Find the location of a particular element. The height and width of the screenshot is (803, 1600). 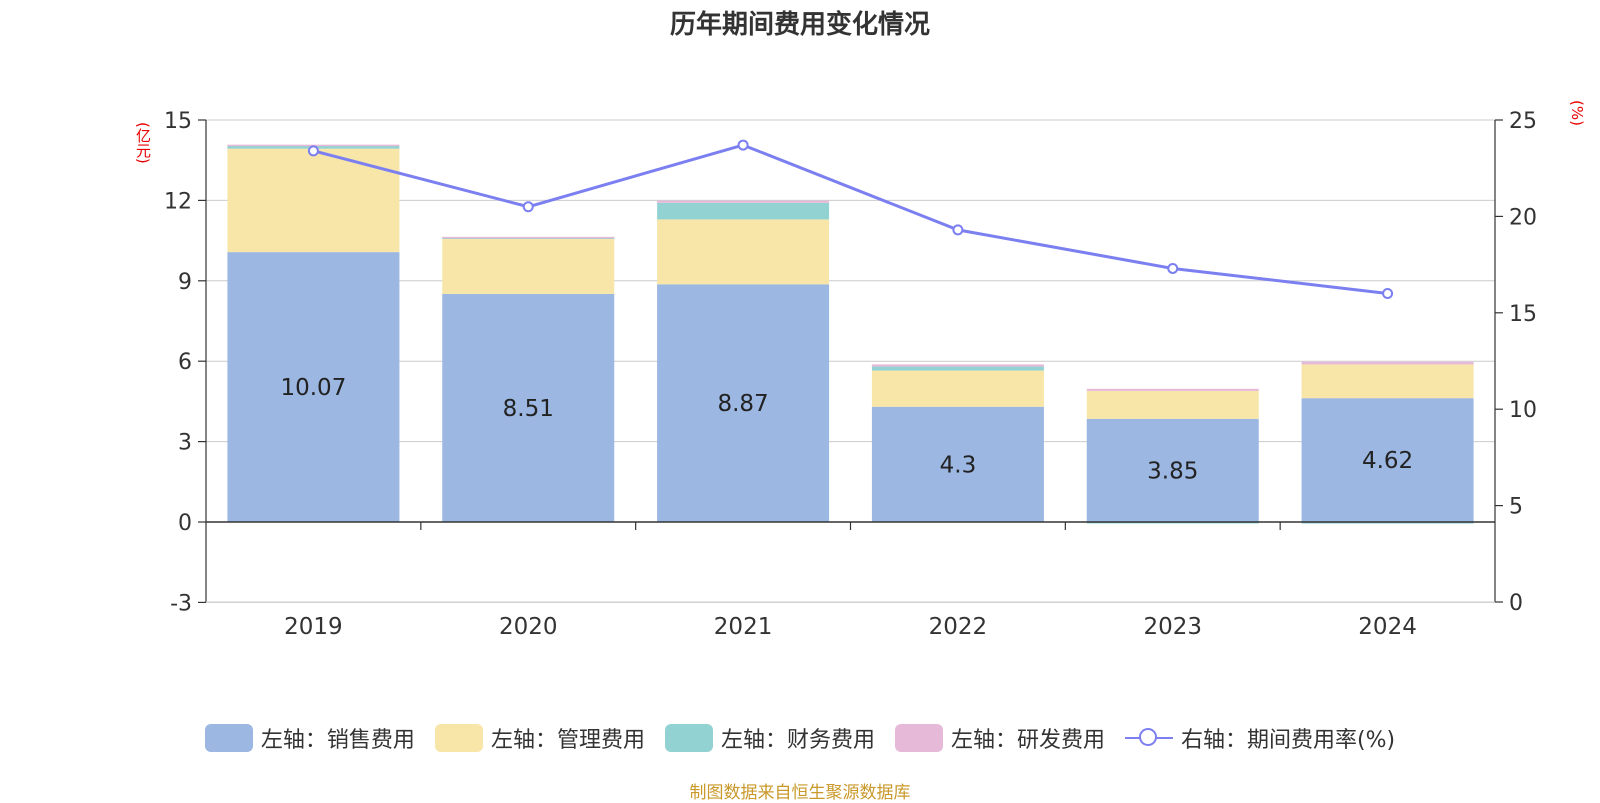

left-axis-tick-label: 15 is located at coordinates (178, 121).